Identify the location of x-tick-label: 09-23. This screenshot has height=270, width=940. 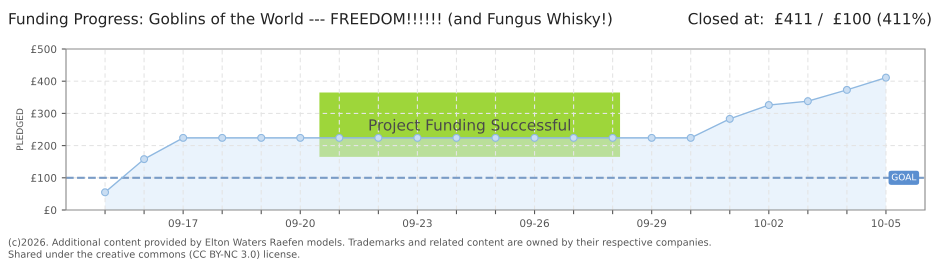
(417, 223).